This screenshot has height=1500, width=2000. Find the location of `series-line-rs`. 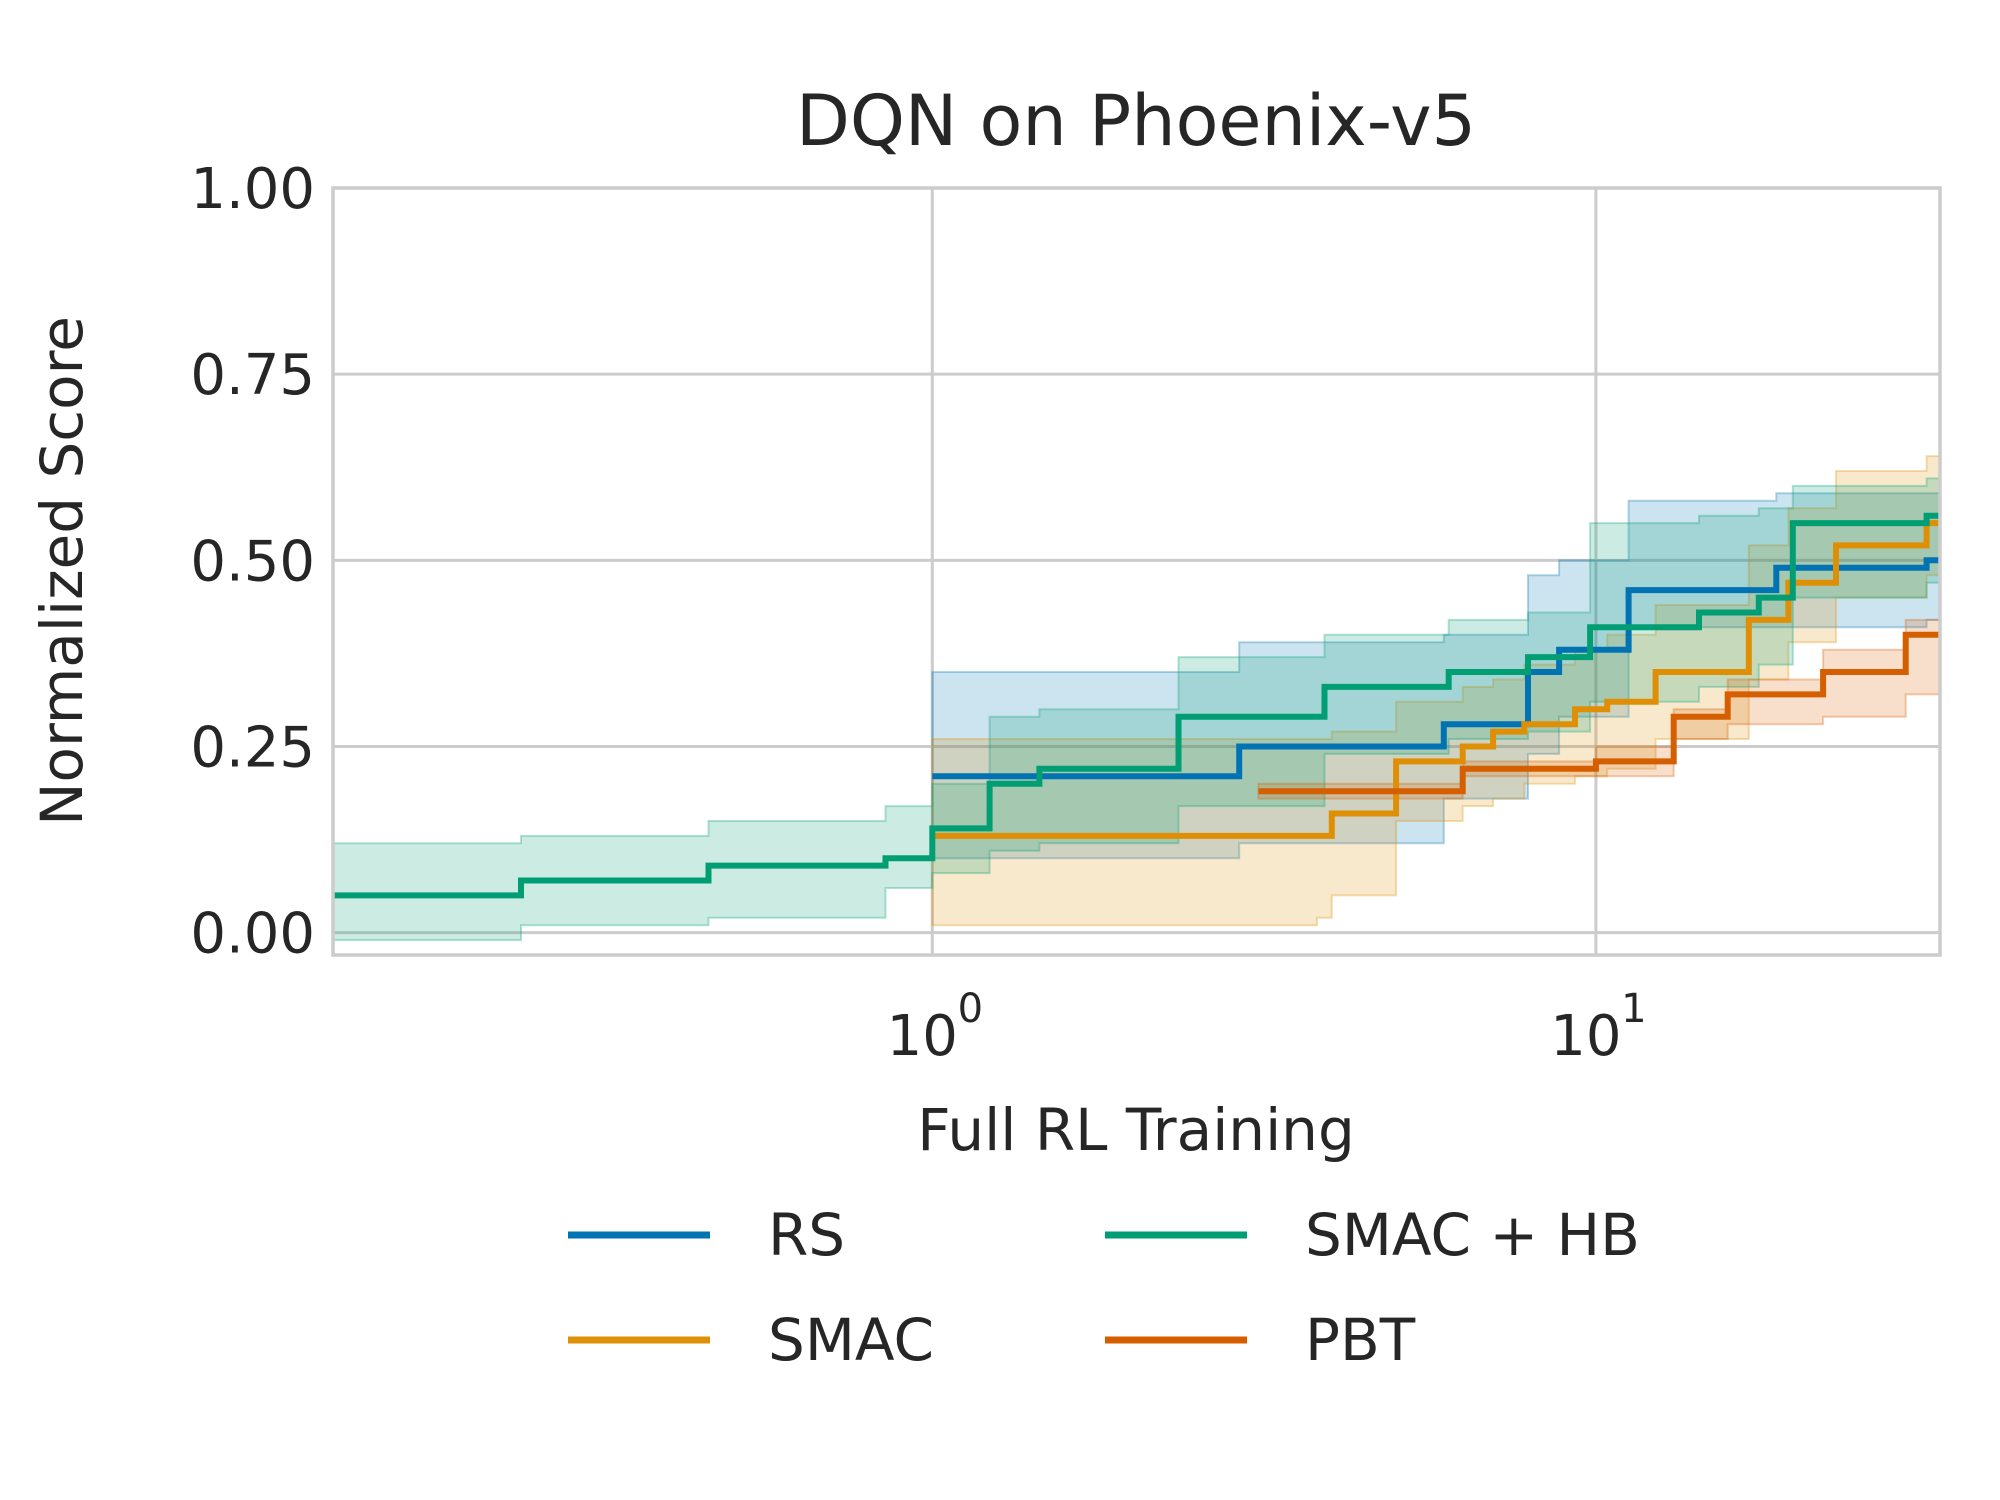

series-line-rs is located at coordinates (1436, 668).